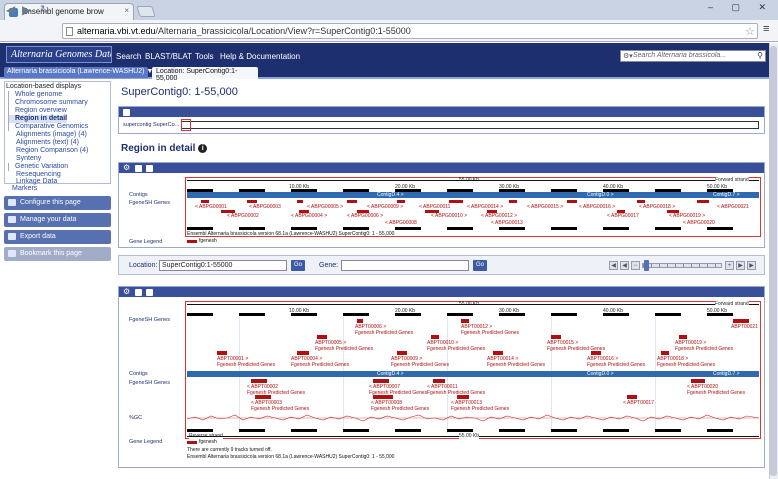  I want to click on sidebar-item-resequencing: Resequencing, so click(38, 174).